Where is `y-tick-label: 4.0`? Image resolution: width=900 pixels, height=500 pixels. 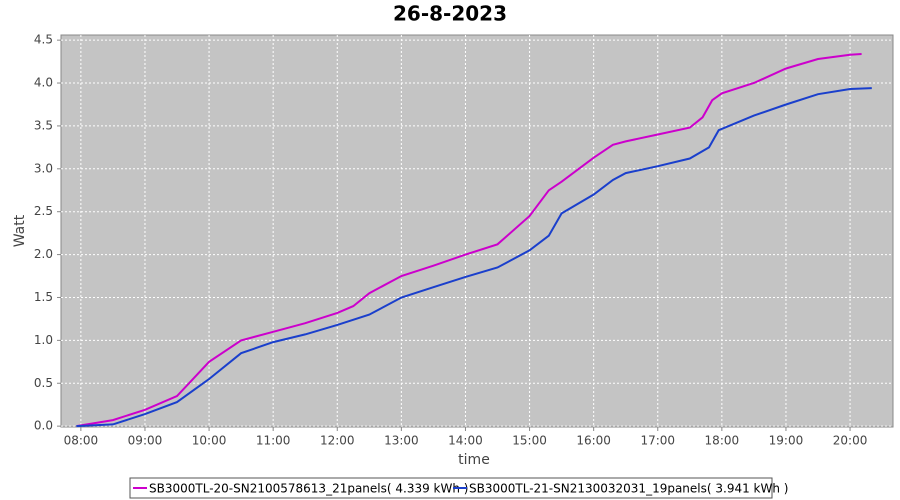 y-tick-label: 4.0 is located at coordinates (43, 83).